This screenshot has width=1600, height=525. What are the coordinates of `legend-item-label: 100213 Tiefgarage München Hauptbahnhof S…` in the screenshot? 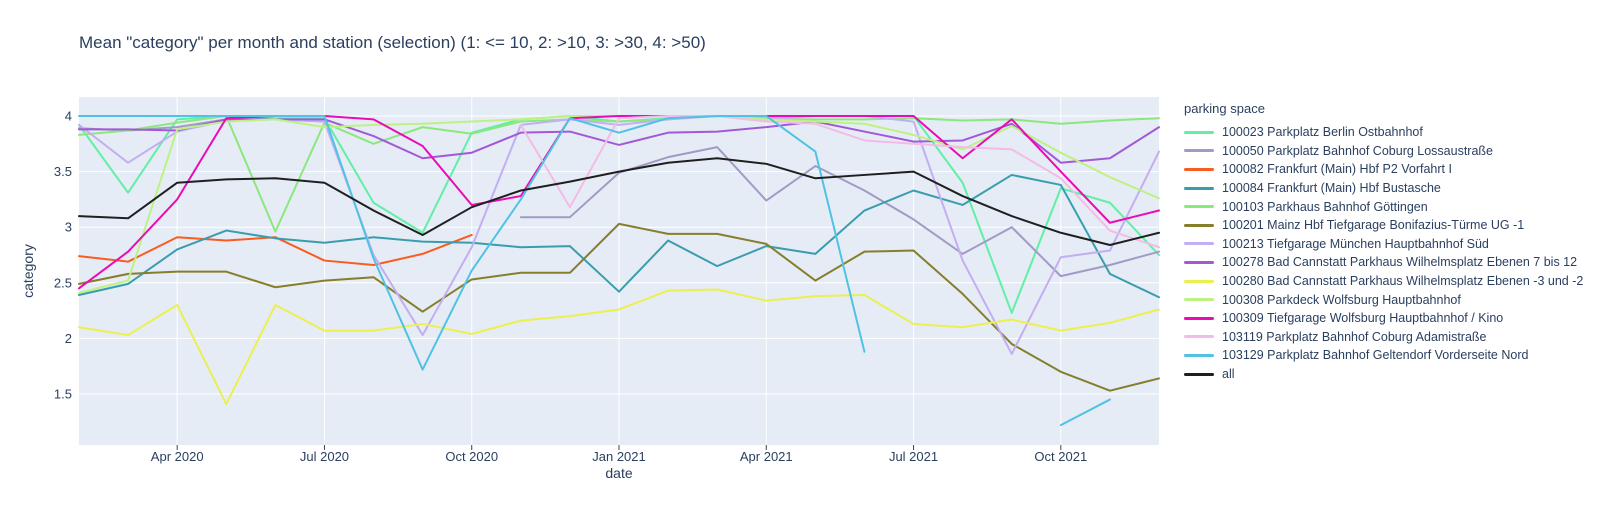 It's located at (1355, 243).